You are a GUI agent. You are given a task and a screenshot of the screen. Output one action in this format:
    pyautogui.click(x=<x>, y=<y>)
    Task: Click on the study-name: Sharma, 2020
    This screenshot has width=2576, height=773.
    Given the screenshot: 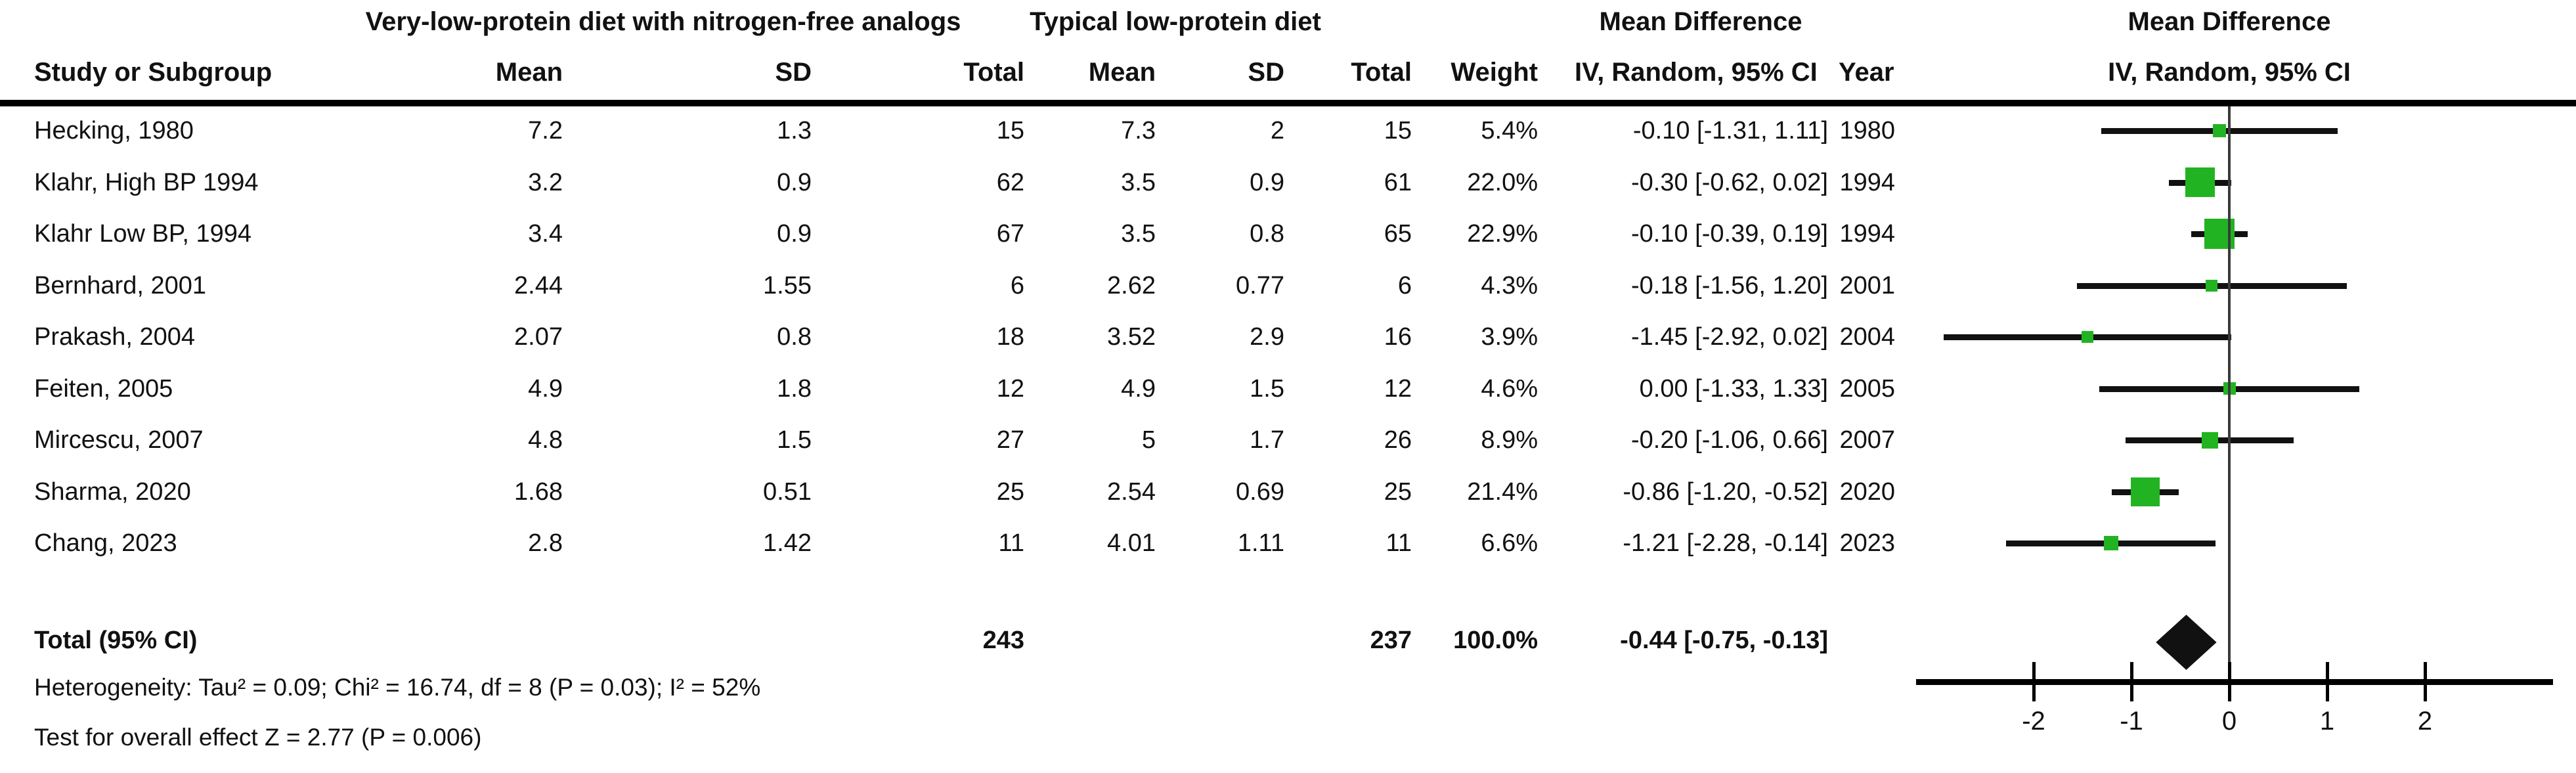 What is the action you would take?
    pyautogui.click(x=113, y=492)
    